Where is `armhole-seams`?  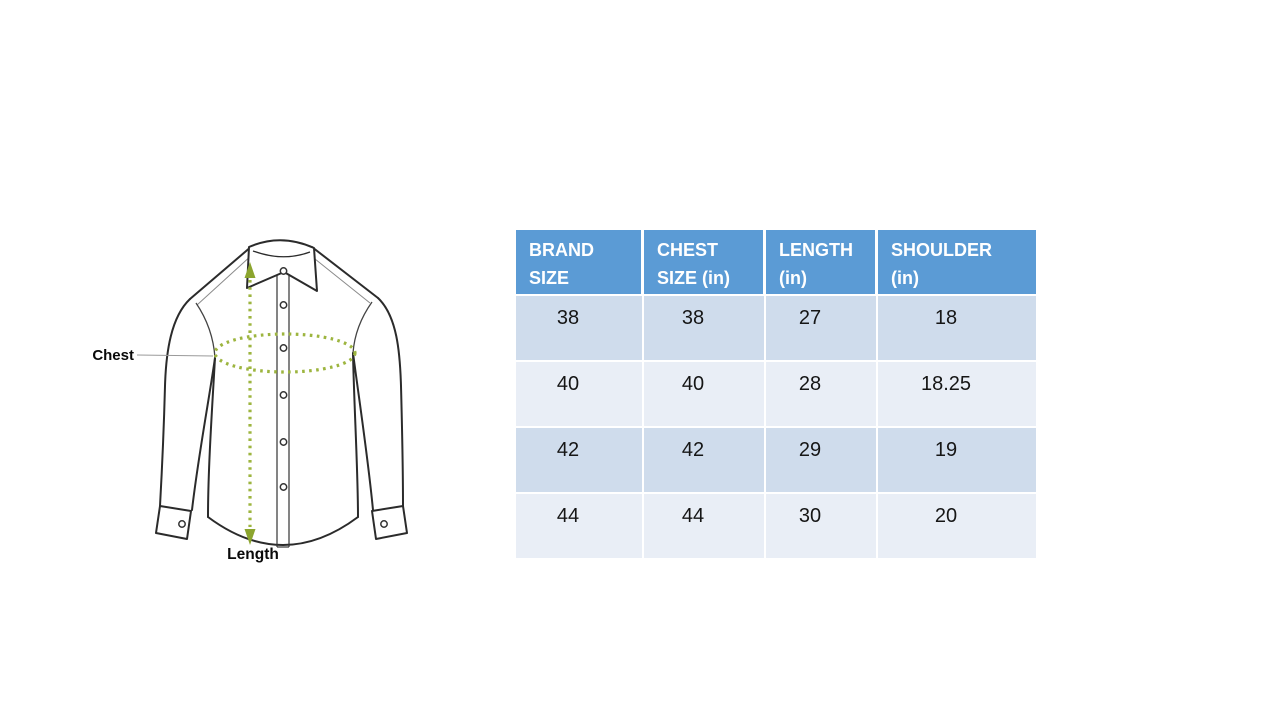 armhole-seams is located at coordinates (284, 330).